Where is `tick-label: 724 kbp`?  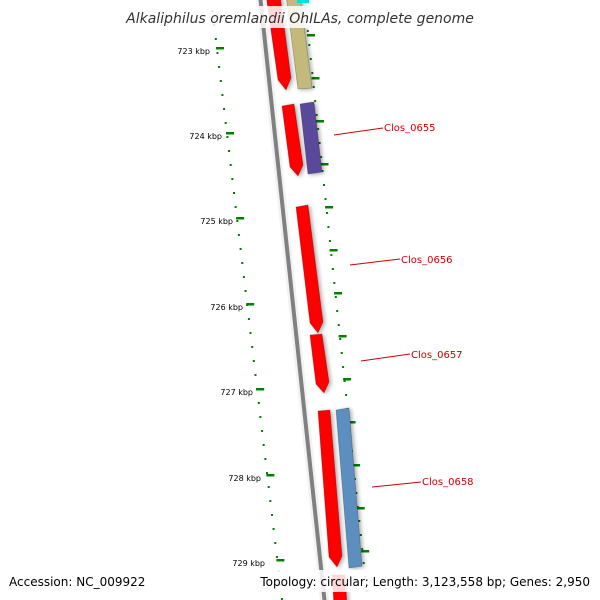
tick-label: 724 kbp is located at coordinates (205, 136).